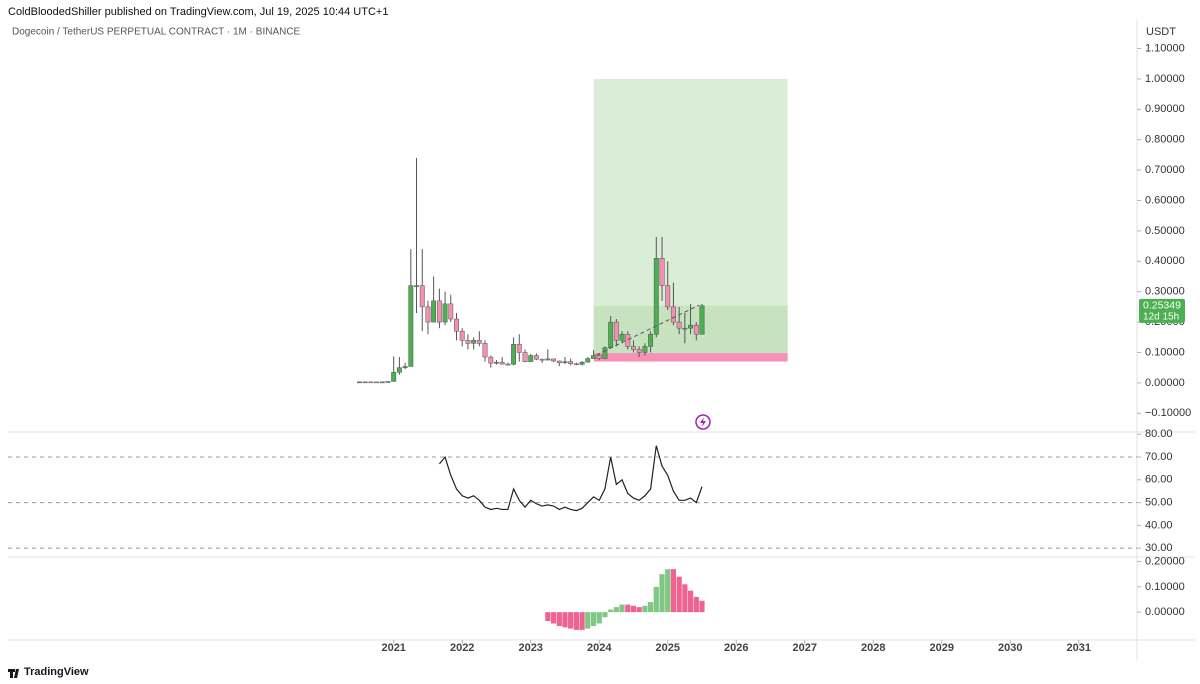 The width and height of the screenshot is (1200, 684). What do you see at coordinates (393, 648) in the screenshot?
I see `x-tick-label: 2021` at bounding box center [393, 648].